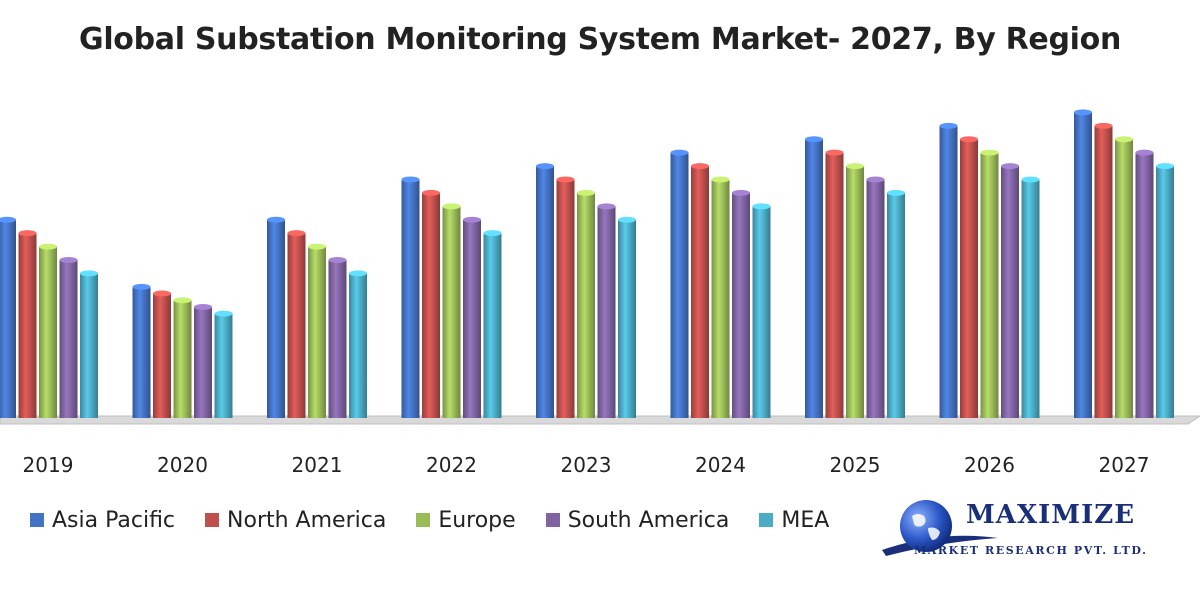 The height and width of the screenshot is (600, 1200). What do you see at coordinates (805, 520) in the screenshot?
I see `legend-label-mea: MEA` at bounding box center [805, 520].